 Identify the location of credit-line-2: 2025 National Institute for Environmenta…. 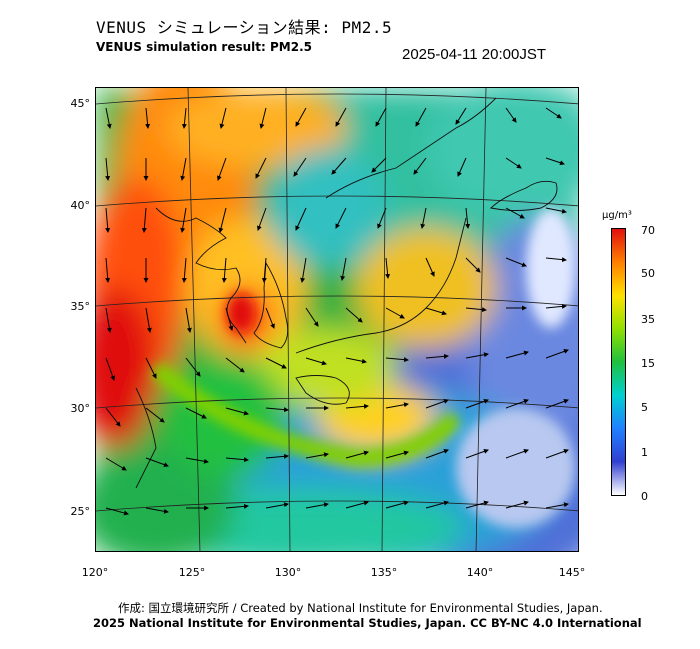
(367, 623).